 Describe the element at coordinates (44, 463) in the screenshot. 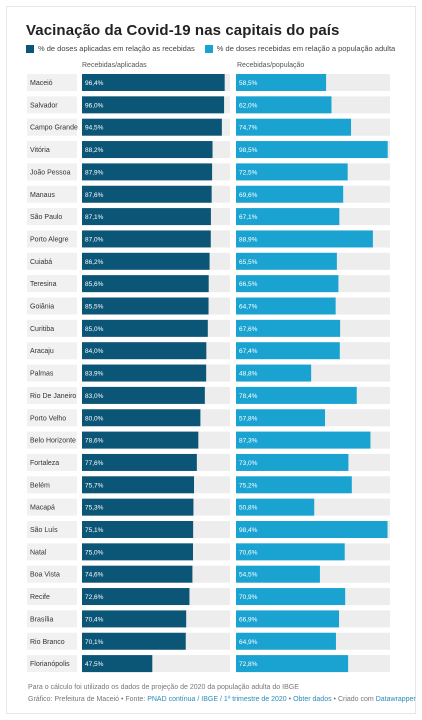

I see `category-label-fortaleza: Fortaleza` at that location.